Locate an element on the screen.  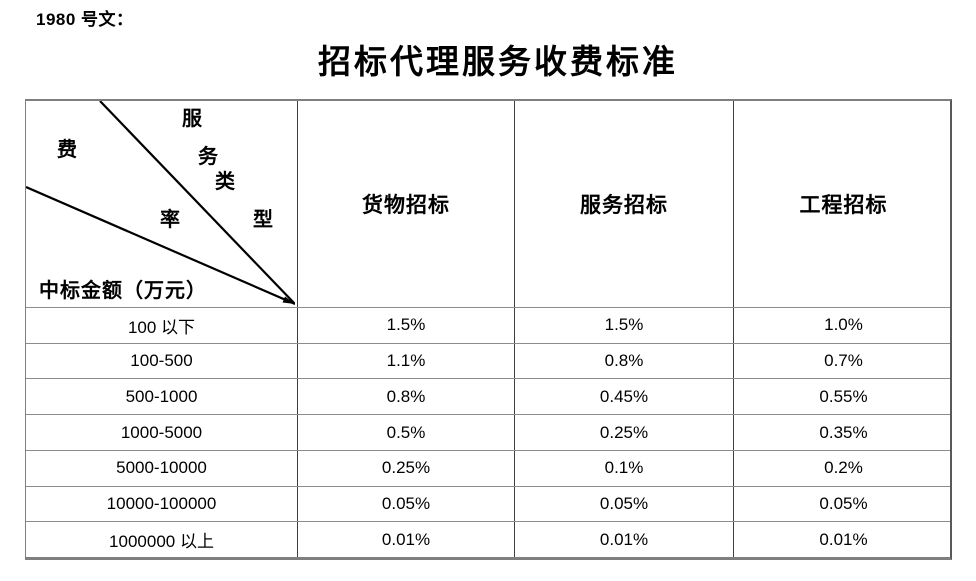
table-row: 100-500 1.1% 0.8% 0.7% is located at coordinates (489, 360).